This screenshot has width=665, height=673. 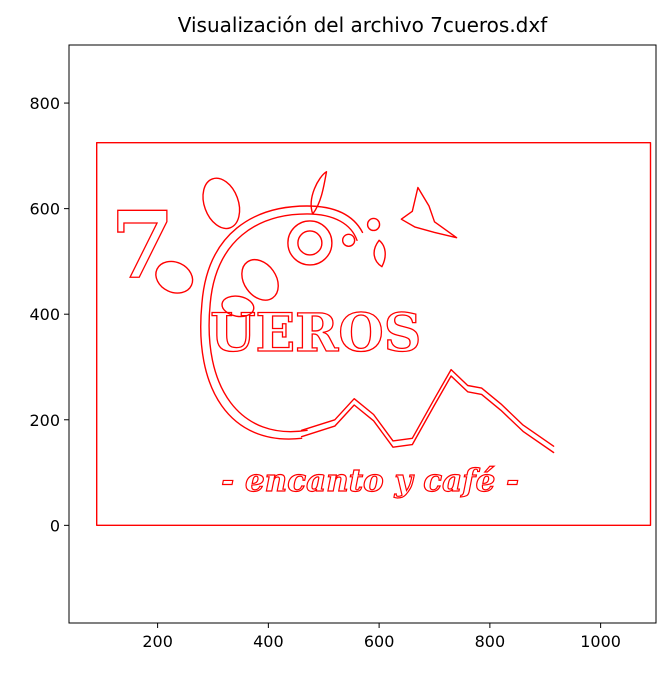 What do you see at coordinates (44, 209) in the screenshot?
I see `y-tick-label: 600` at bounding box center [44, 209].